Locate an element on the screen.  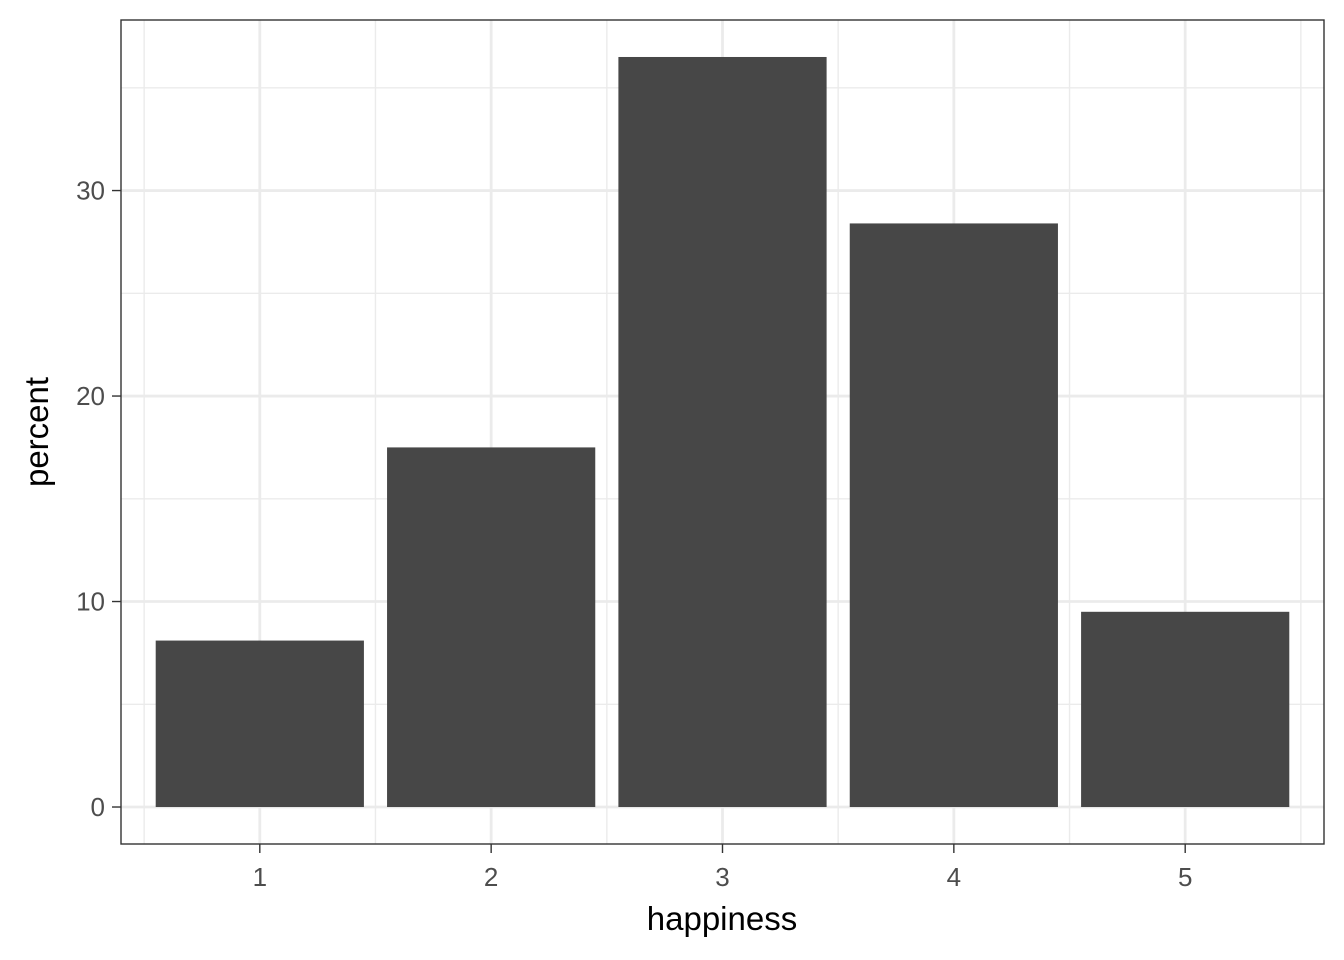
x-tick-label: 4 is located at coordinates (954, 877).